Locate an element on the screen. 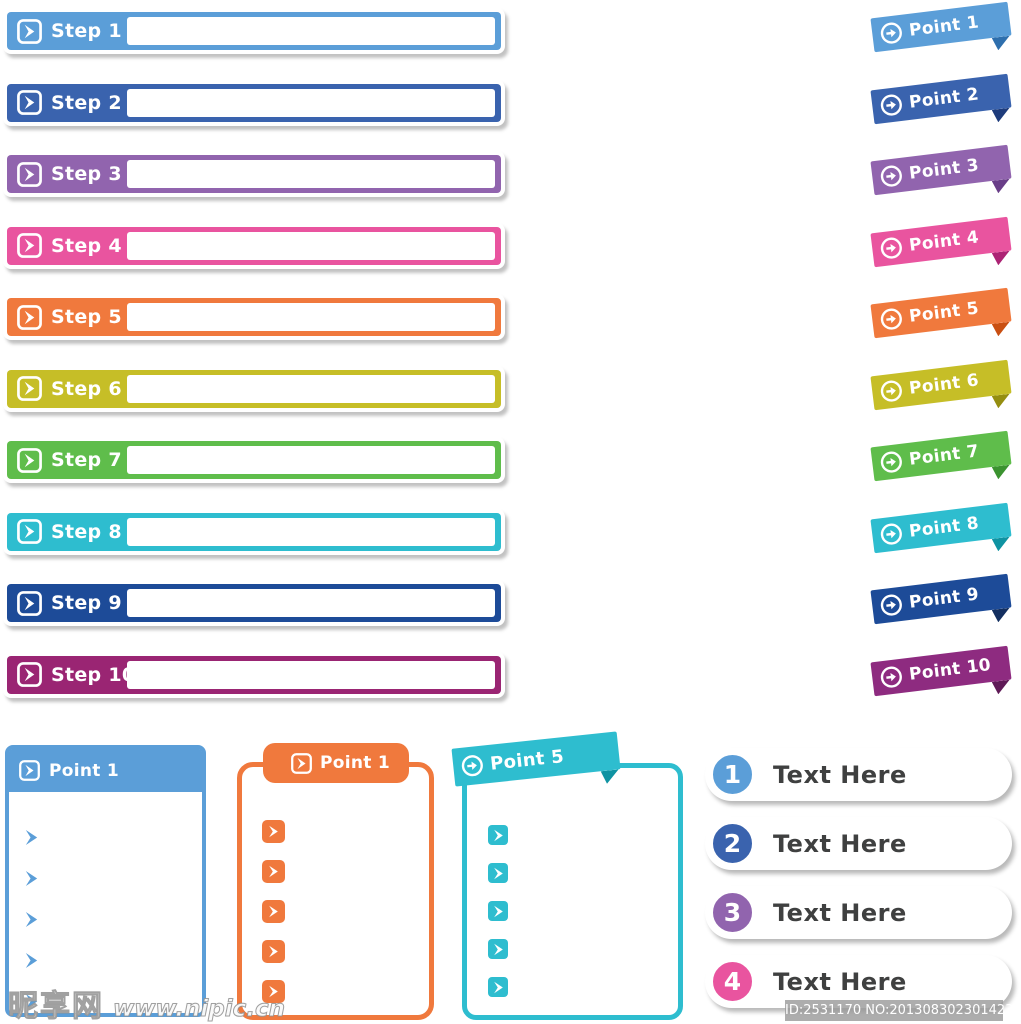 This screenshot has height=1024, width=1021. text-here-button: 2 Text Here is located at coordinates (858, 843).